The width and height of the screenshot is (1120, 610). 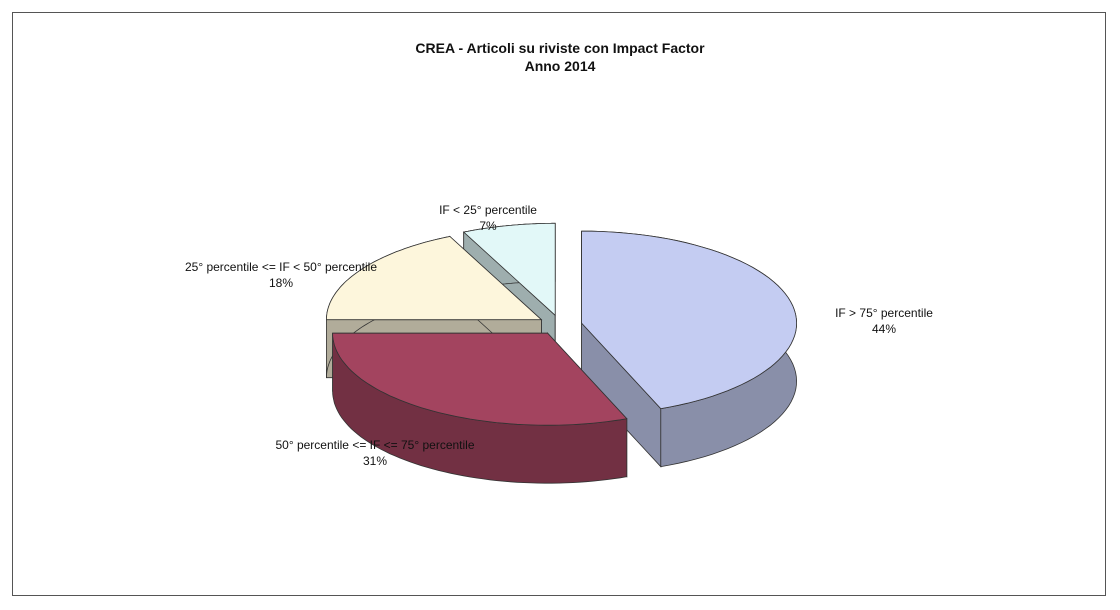 I want to click on value-label: 31%, so click(x=375, y=461).